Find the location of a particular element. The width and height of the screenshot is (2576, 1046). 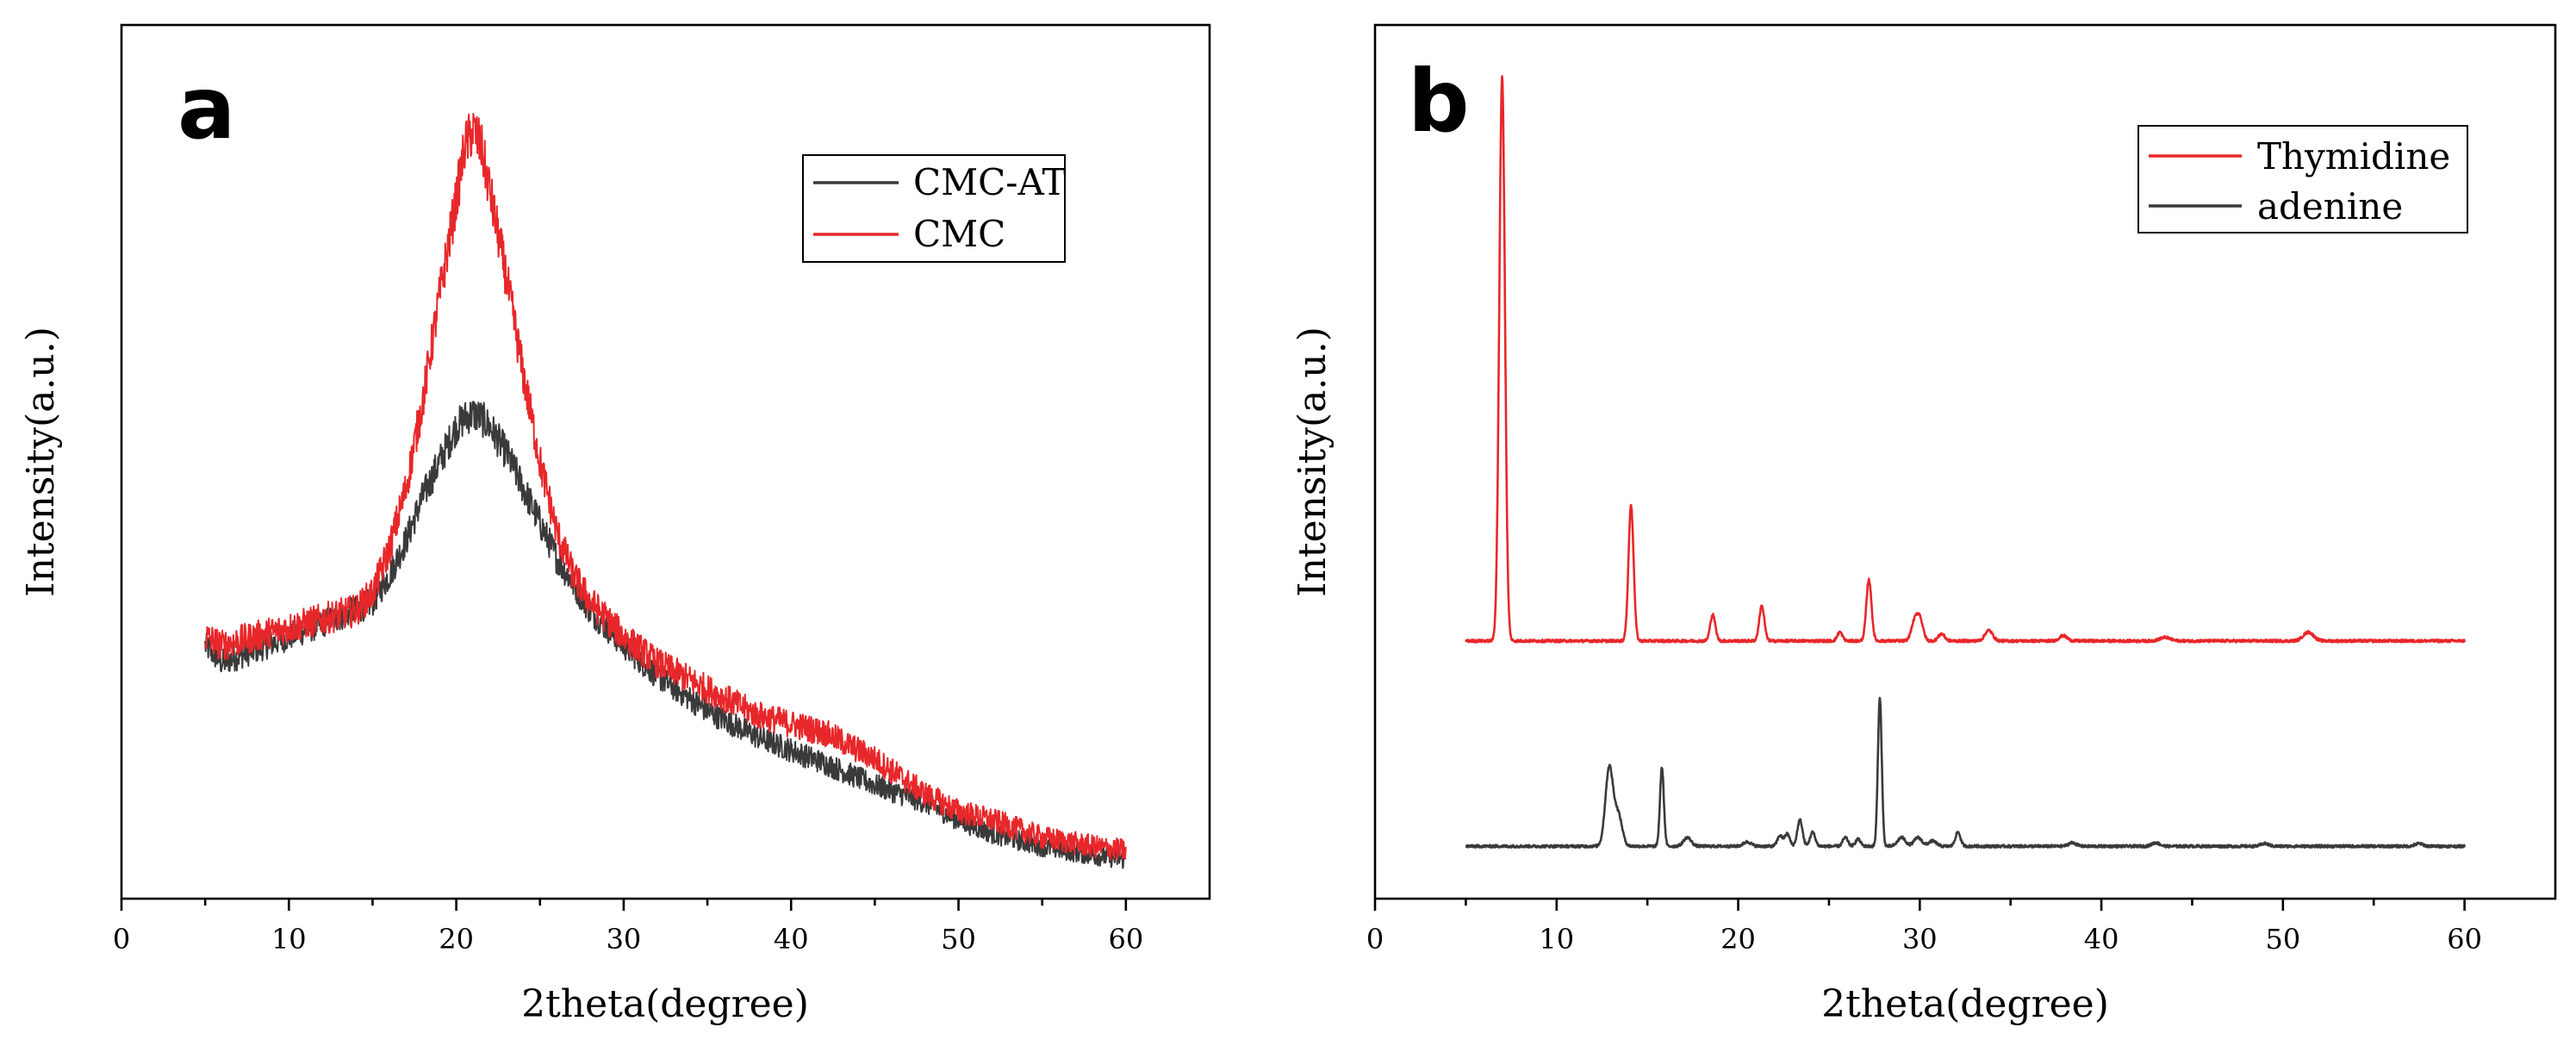

panel-b-letter: b is located at coordinates (1439, 101).